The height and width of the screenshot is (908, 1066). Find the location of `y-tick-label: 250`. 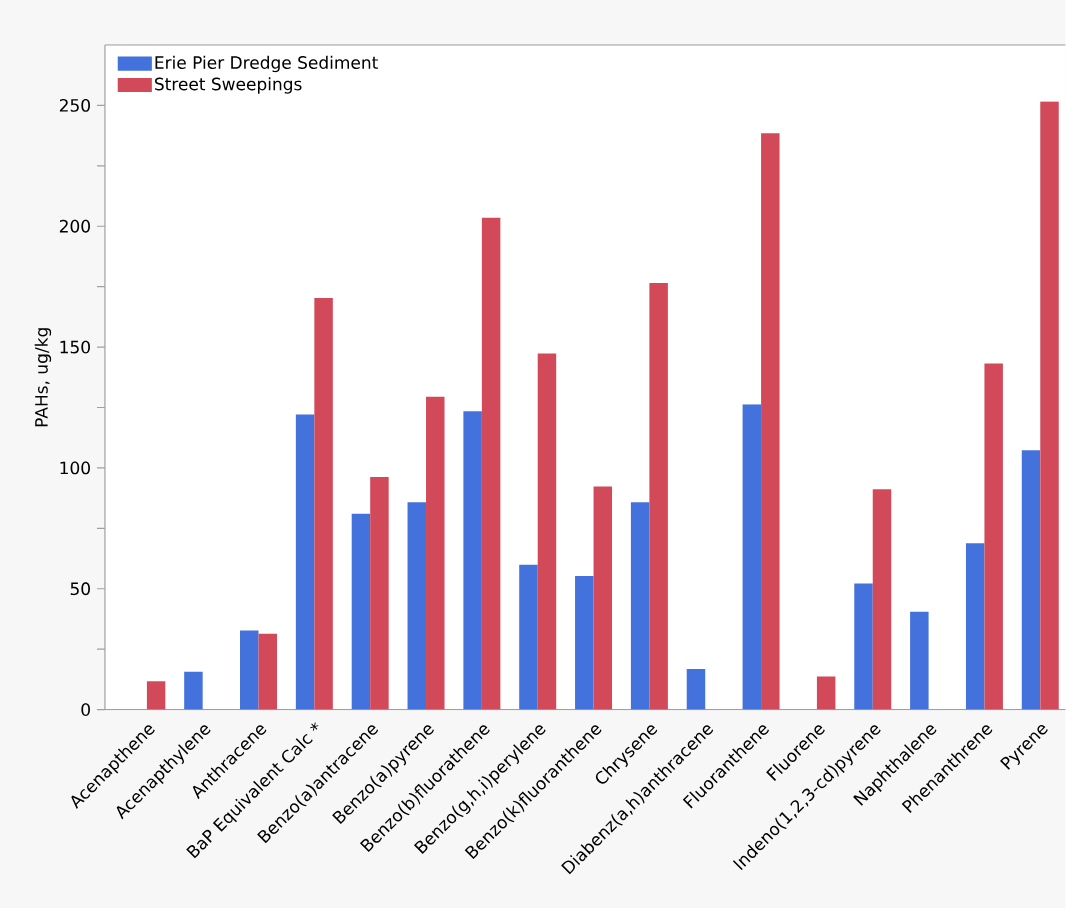

y-tick-label: 250 is located at coordinates (74, 105).